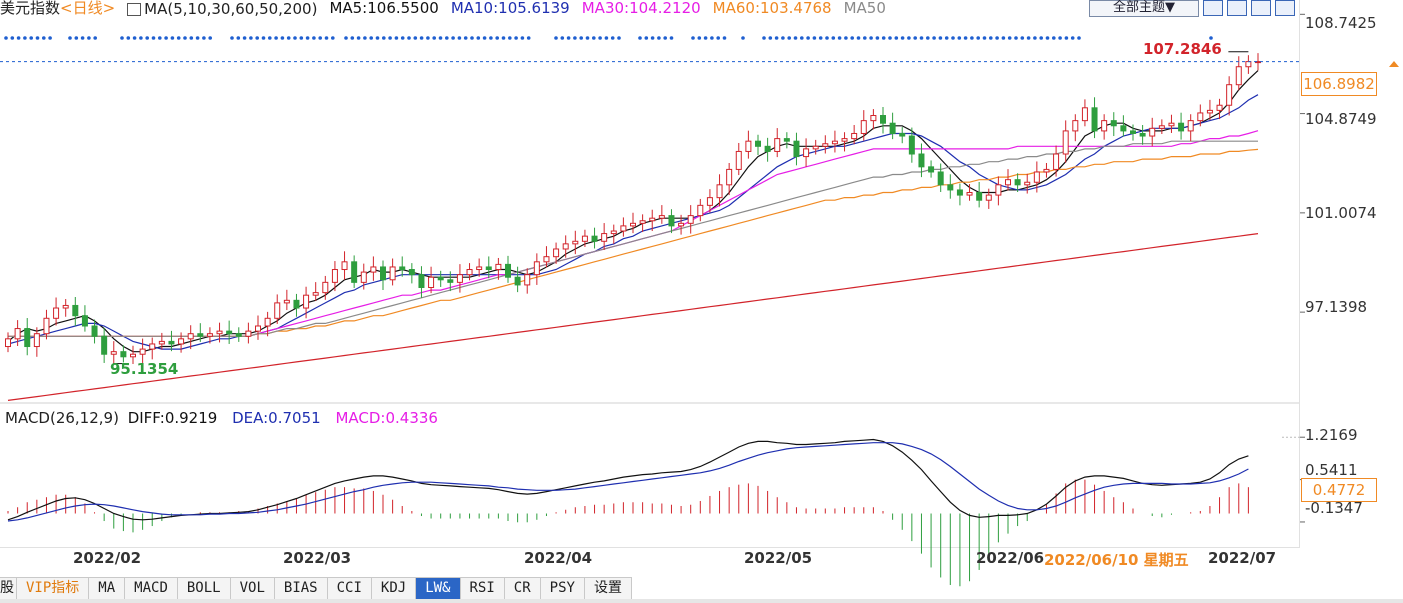 This screenshot has width=1403, height=603. What do you see at coordinates (510, 8) in the screenshot?
I see `ma10-value: MA10:105.6139` at bounding box center [510, 8].